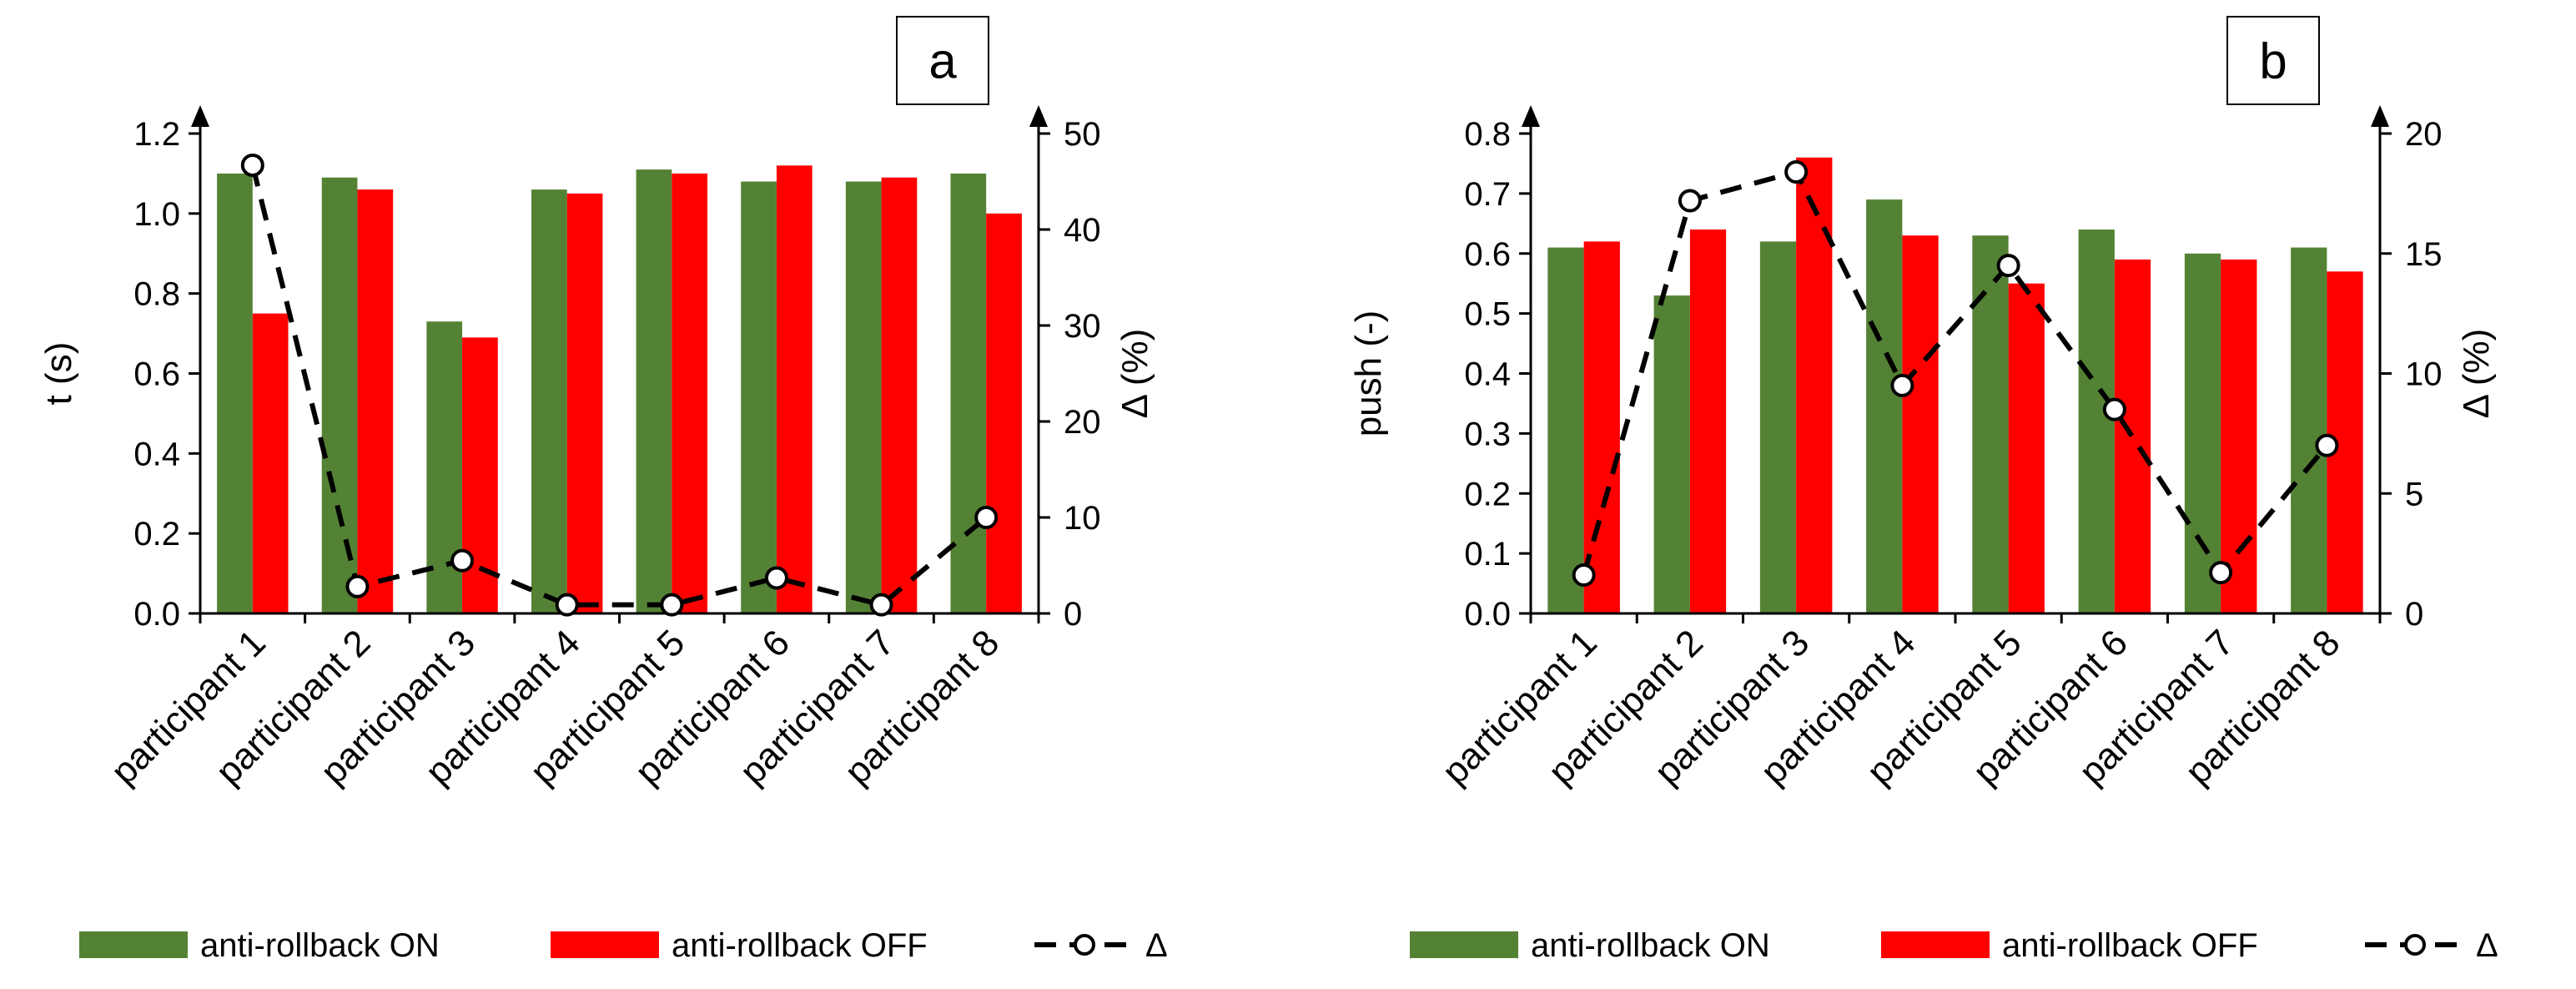 The image size is (2576, 989). What do you see at coordinates (1487, 555) in the screenshot?
I see `y-tick-label: 0.1` at bounding box center [1487, 555].